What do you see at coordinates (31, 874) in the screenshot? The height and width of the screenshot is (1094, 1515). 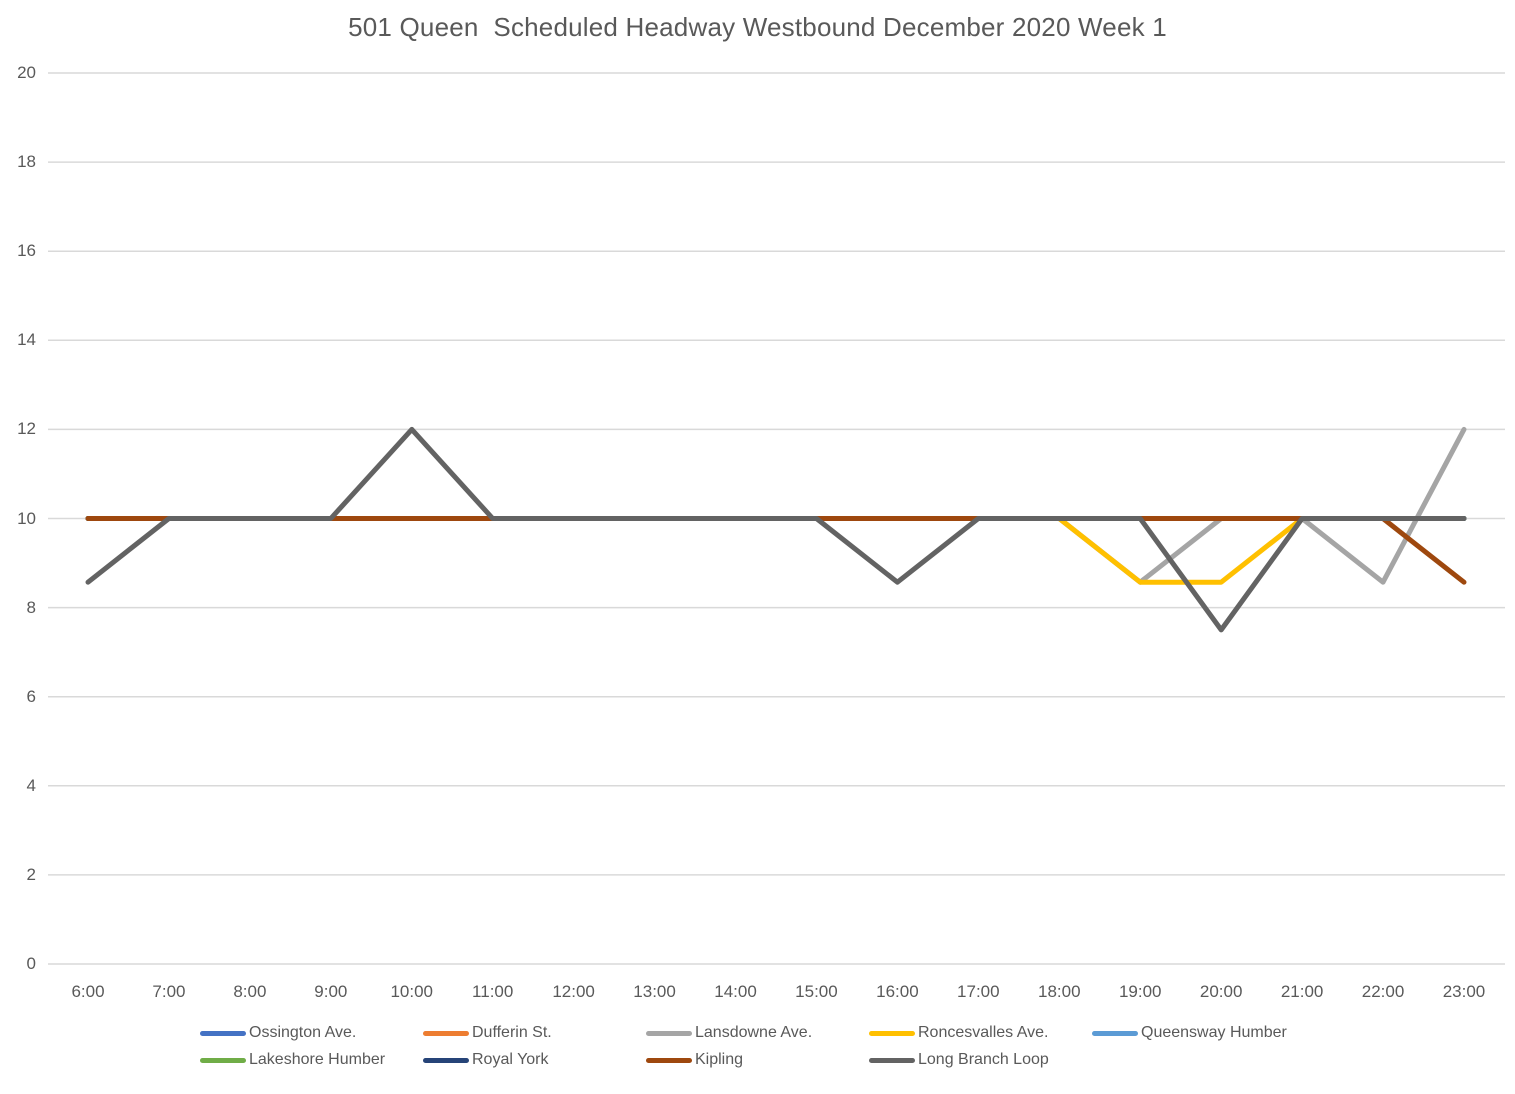 I see `y-tick-label: 2` at bounding box center [31, 874].